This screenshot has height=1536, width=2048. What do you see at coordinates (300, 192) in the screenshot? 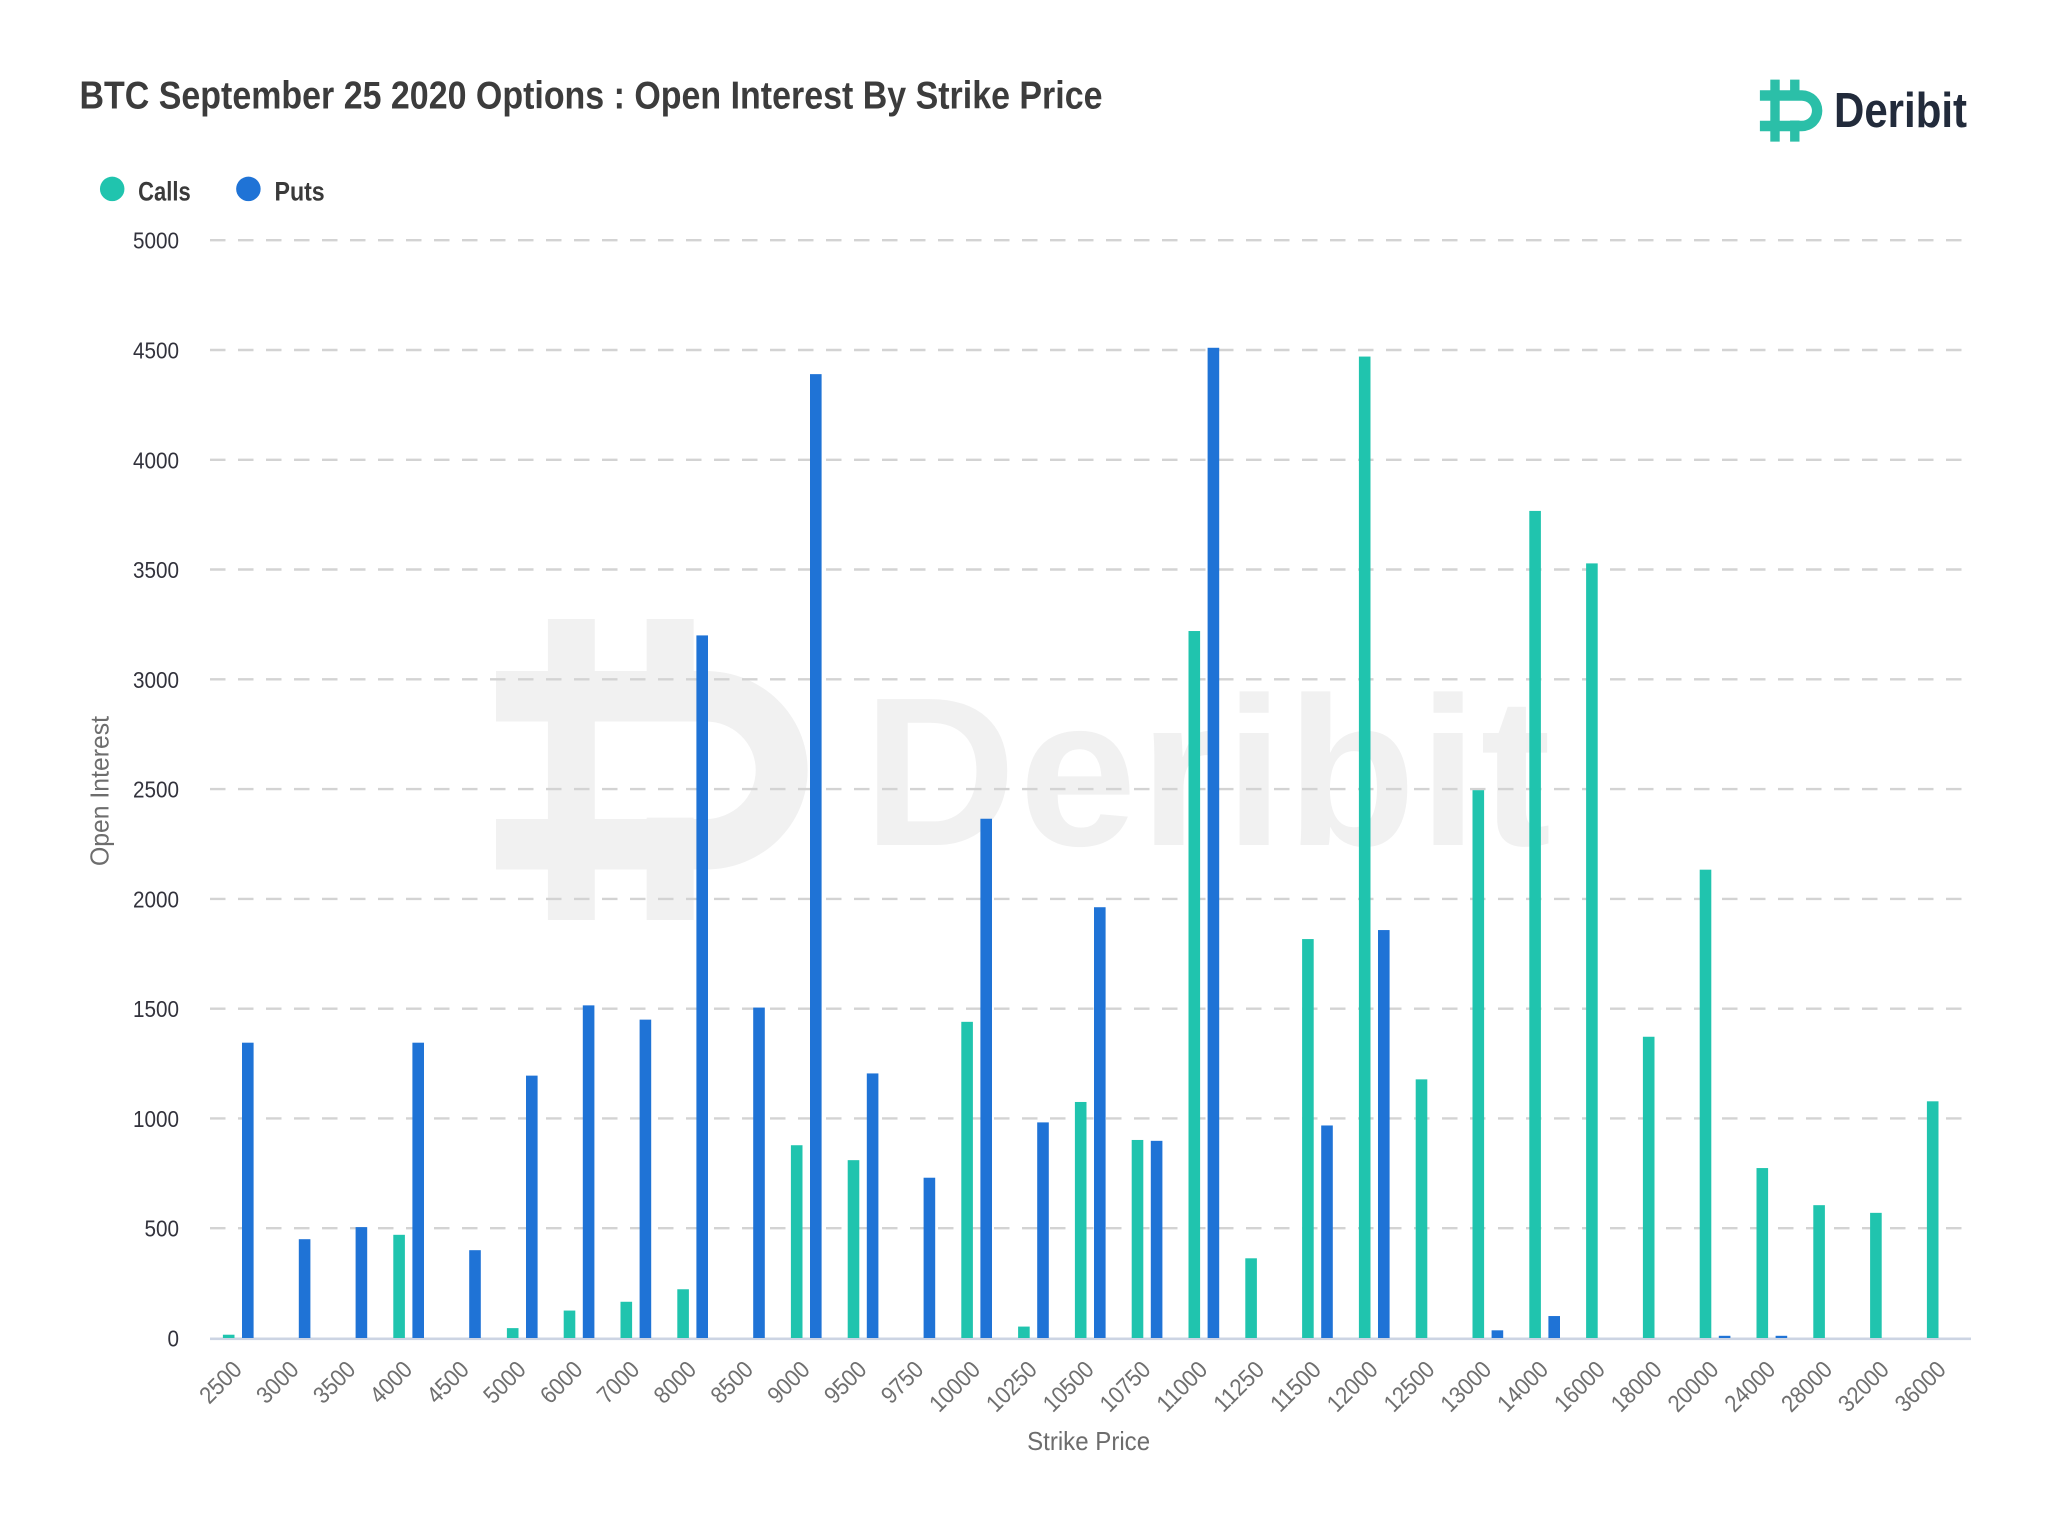
I see `svg-text: Puts` at bounding box center [300, 192].